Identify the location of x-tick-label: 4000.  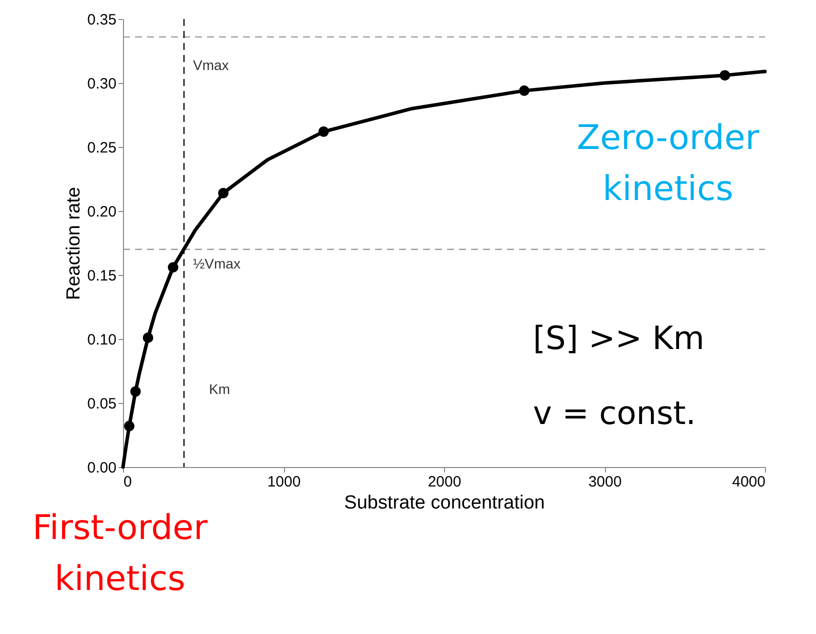
(749, 482).